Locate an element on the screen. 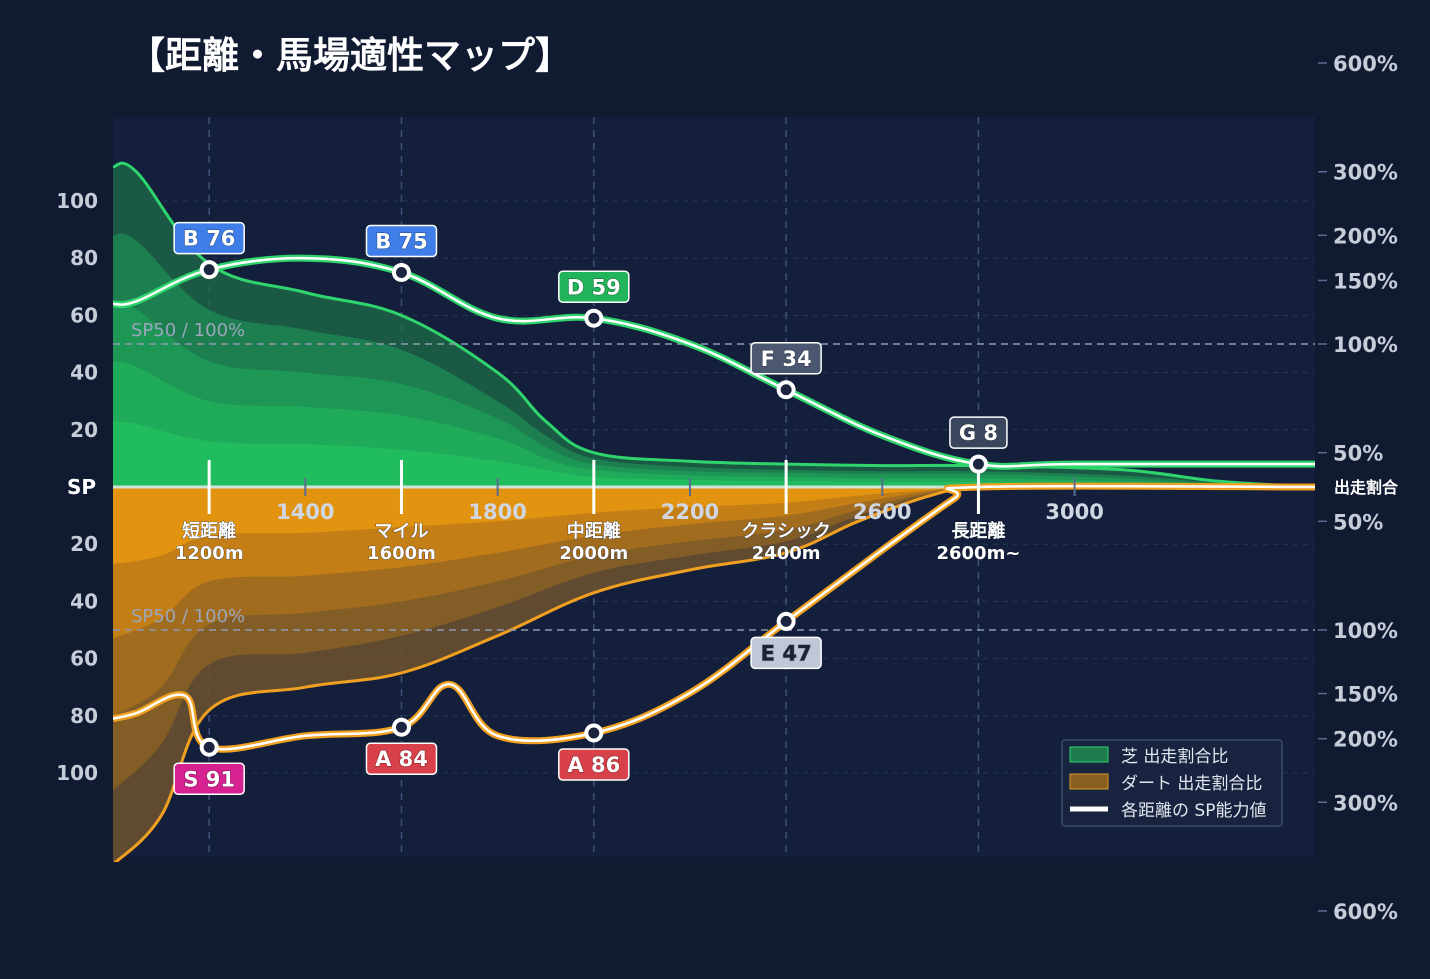  category-sublabel: 1600m is located at coordinates (401, 553).